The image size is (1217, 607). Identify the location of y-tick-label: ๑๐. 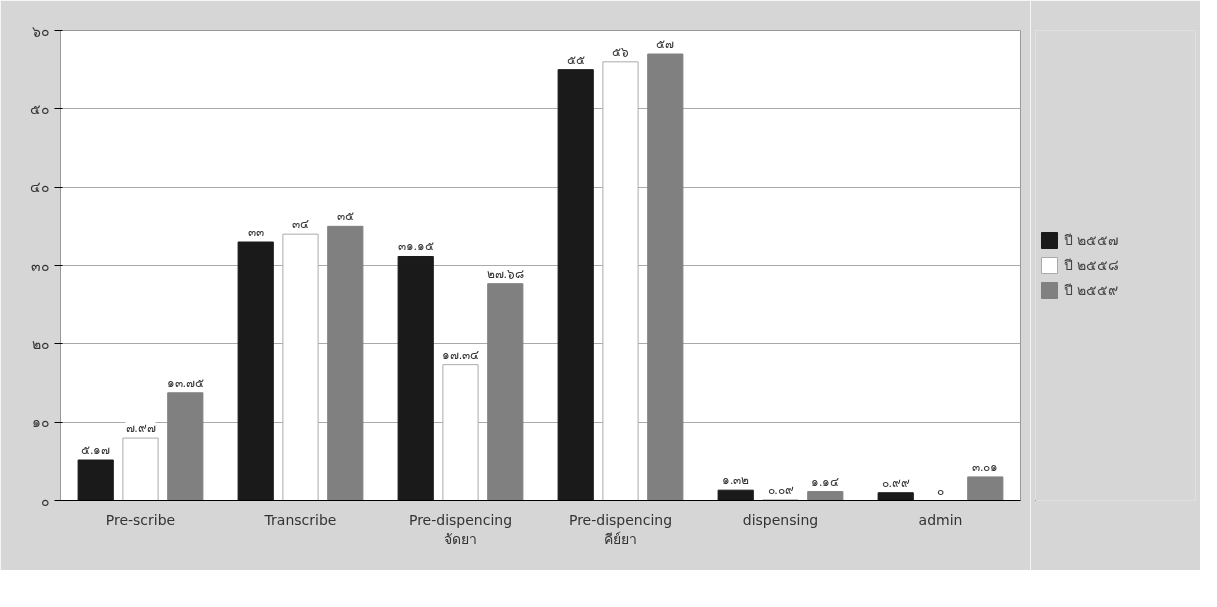
(40, 422).